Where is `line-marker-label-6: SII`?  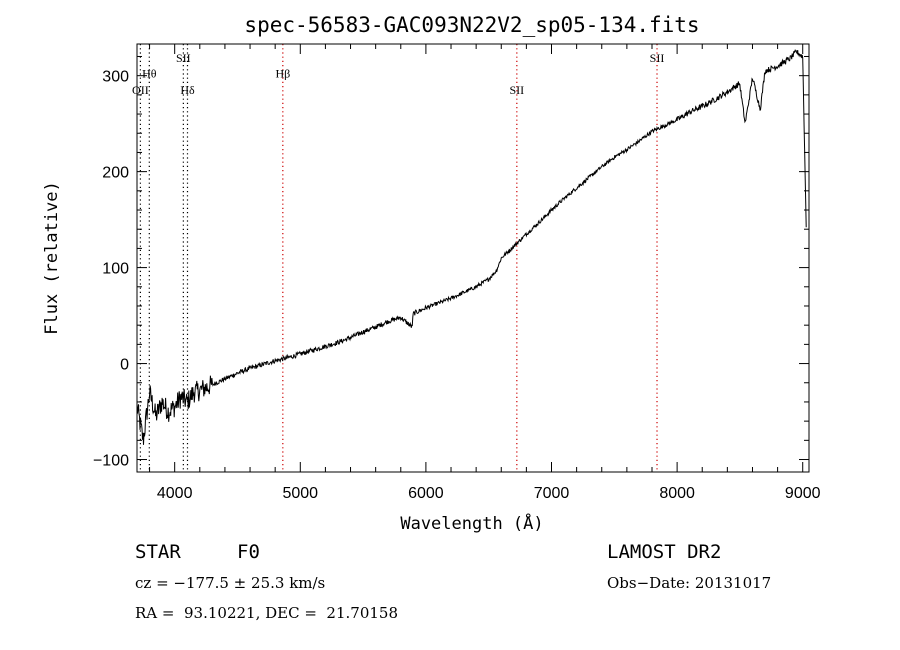
line-marker-label-6: SII is located at coordinates (657, 58).